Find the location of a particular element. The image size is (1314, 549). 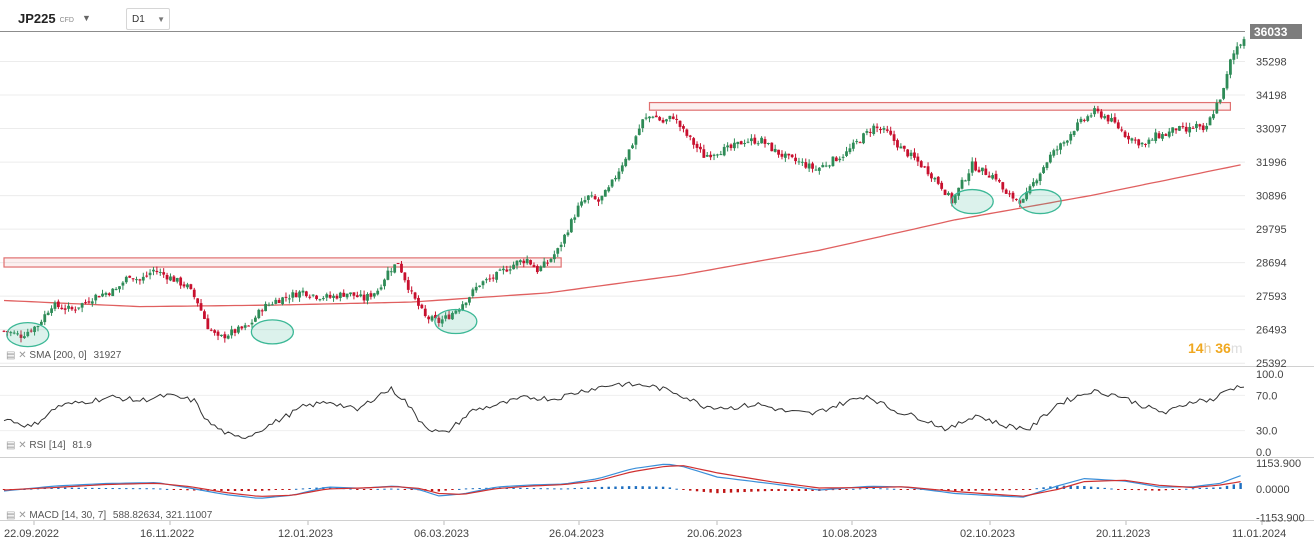

rsi-params: [14] is located at coordinates (57, 445).